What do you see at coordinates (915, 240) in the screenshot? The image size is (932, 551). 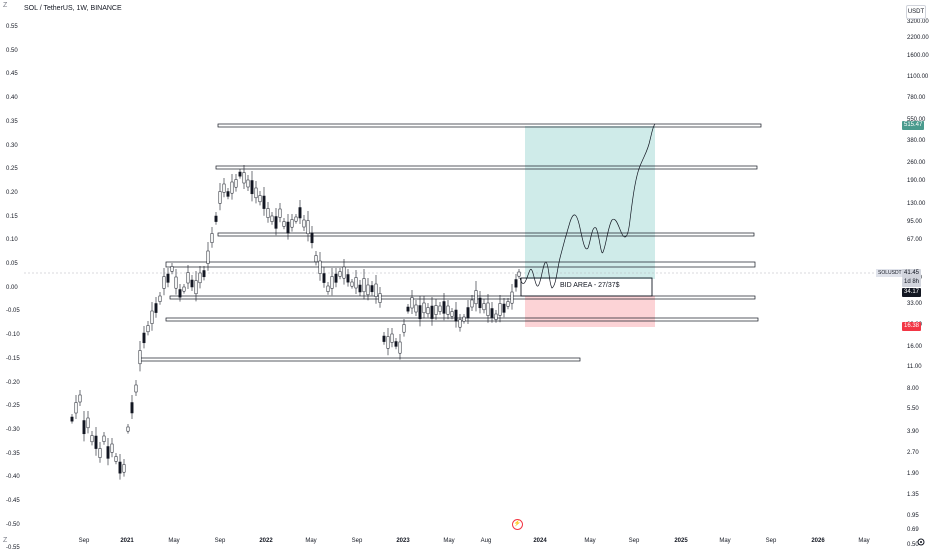 I see `right-axis-tick: 67.00` at bounding box center [915, 240].